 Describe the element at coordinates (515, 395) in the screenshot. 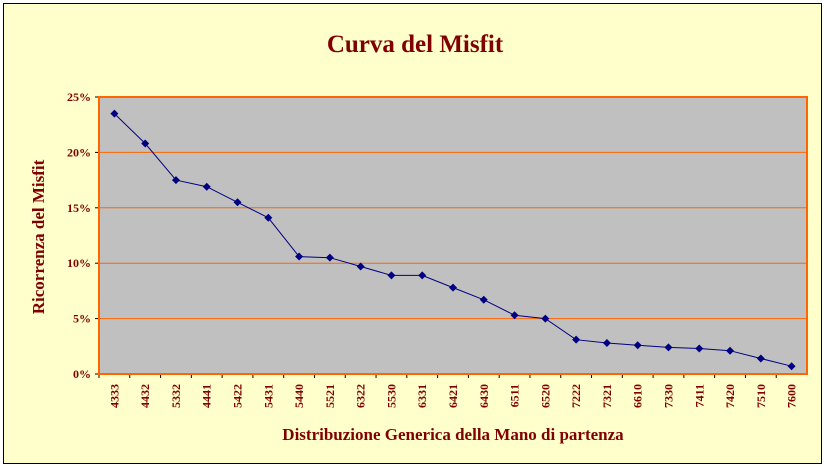

I see `x-tick-label: 6511` at that location.